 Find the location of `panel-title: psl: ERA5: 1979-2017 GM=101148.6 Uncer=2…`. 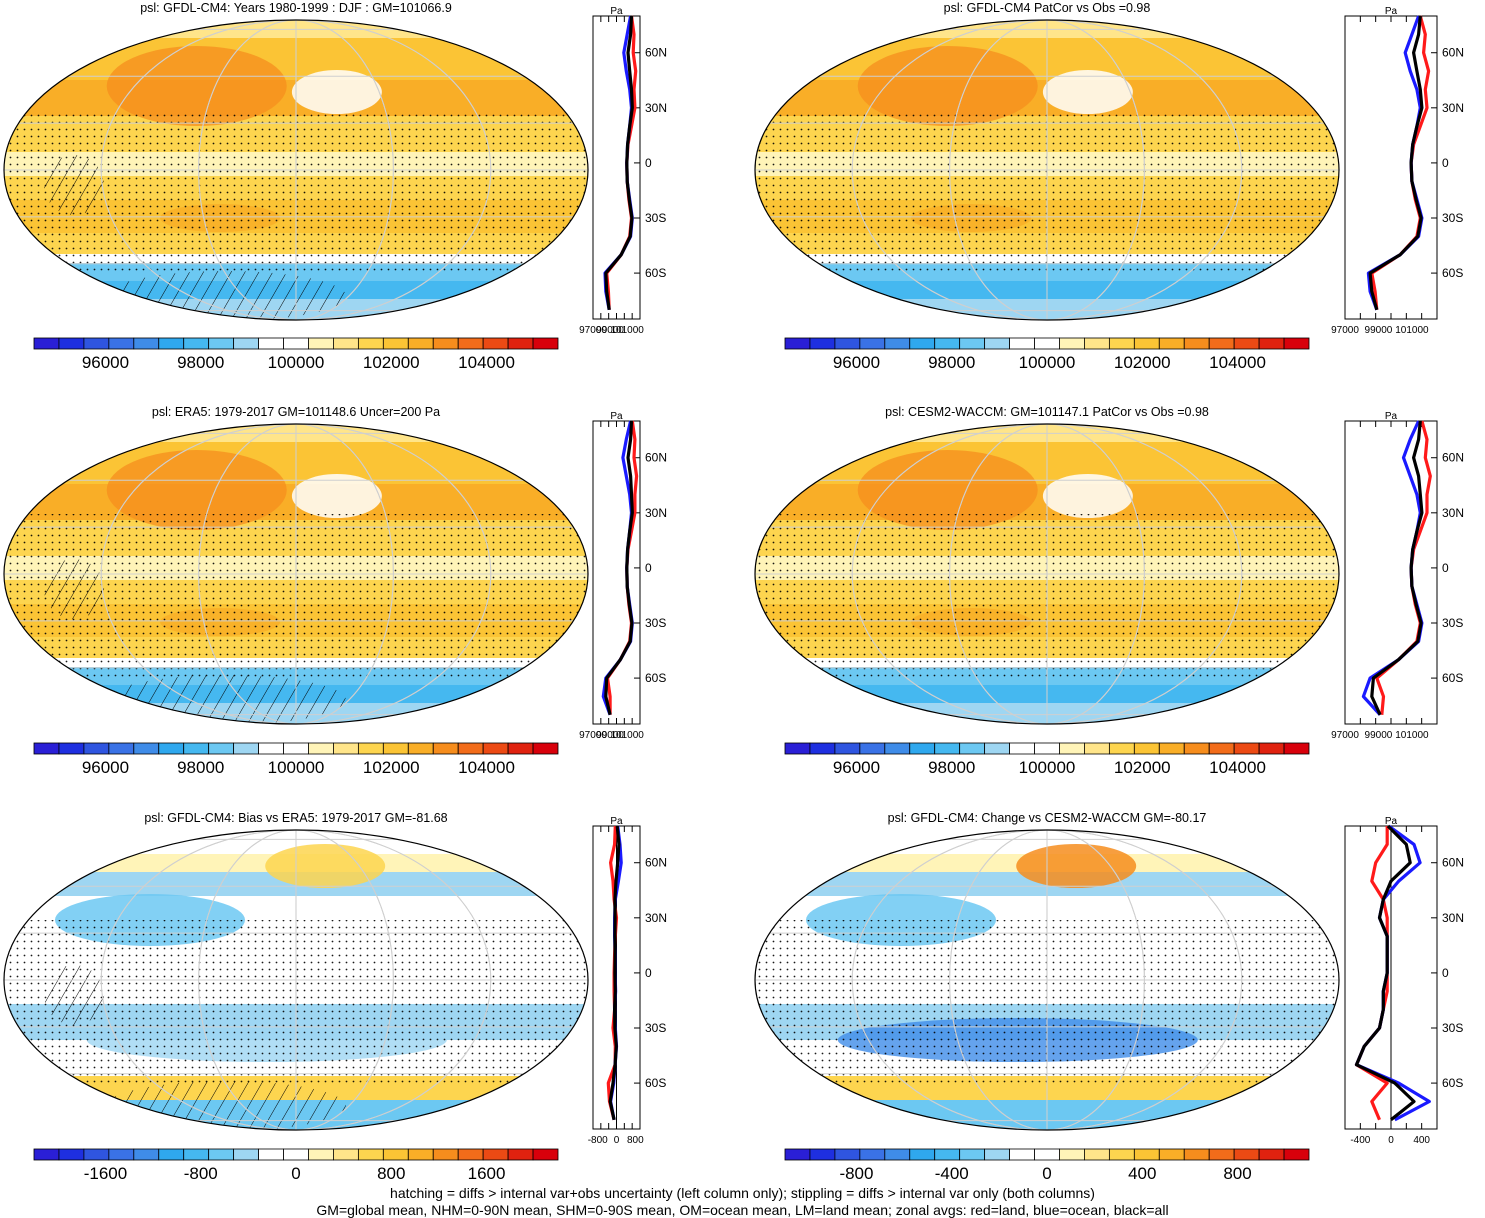

panel-title: psl: ERA5: 1979-2017 GM=101148.6 Uncer=2… is located at coordinates (296, 412).